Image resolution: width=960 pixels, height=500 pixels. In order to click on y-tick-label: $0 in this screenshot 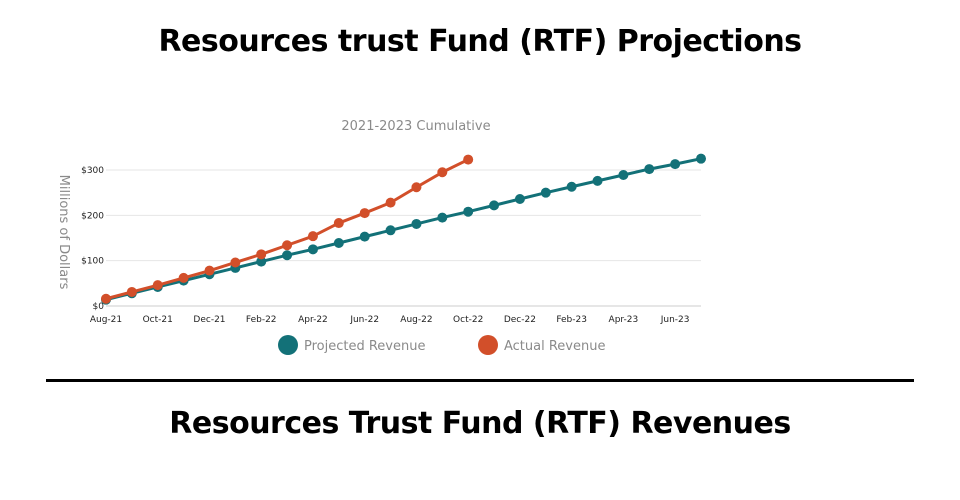, I will do `click(99, 307)`.